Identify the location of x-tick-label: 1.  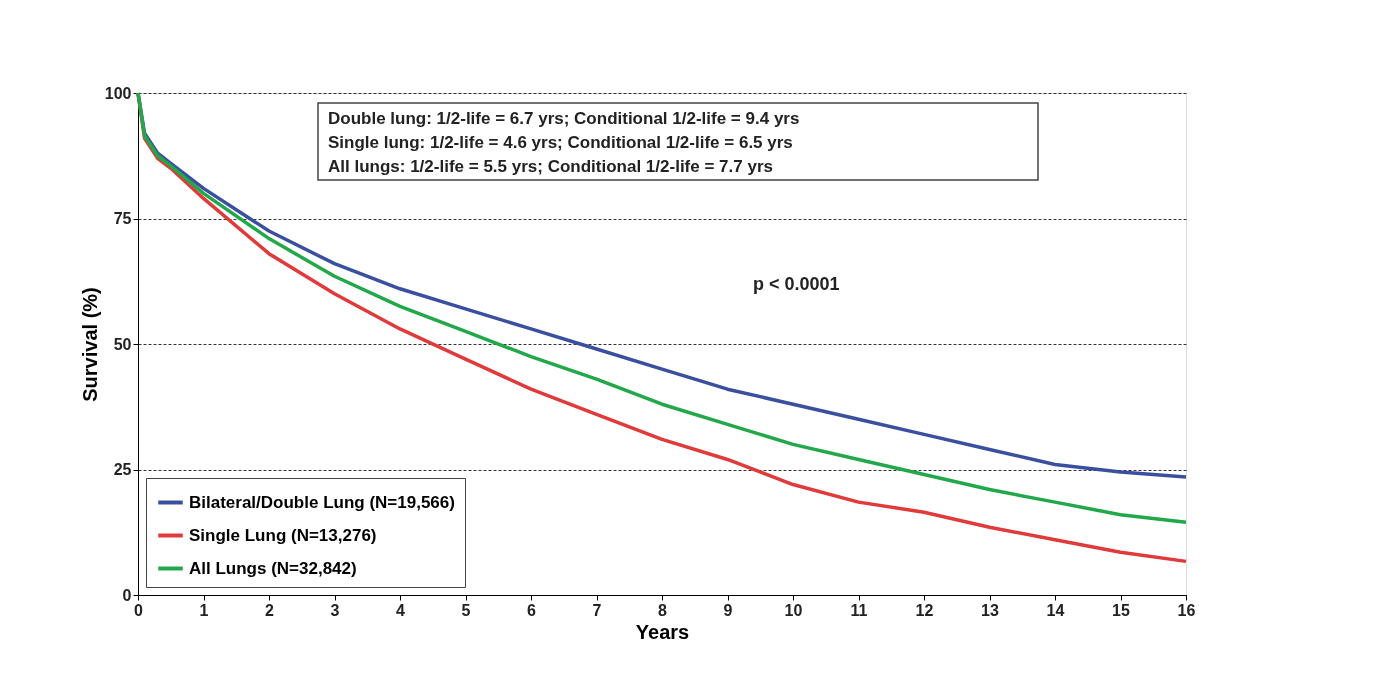
(204, 610).